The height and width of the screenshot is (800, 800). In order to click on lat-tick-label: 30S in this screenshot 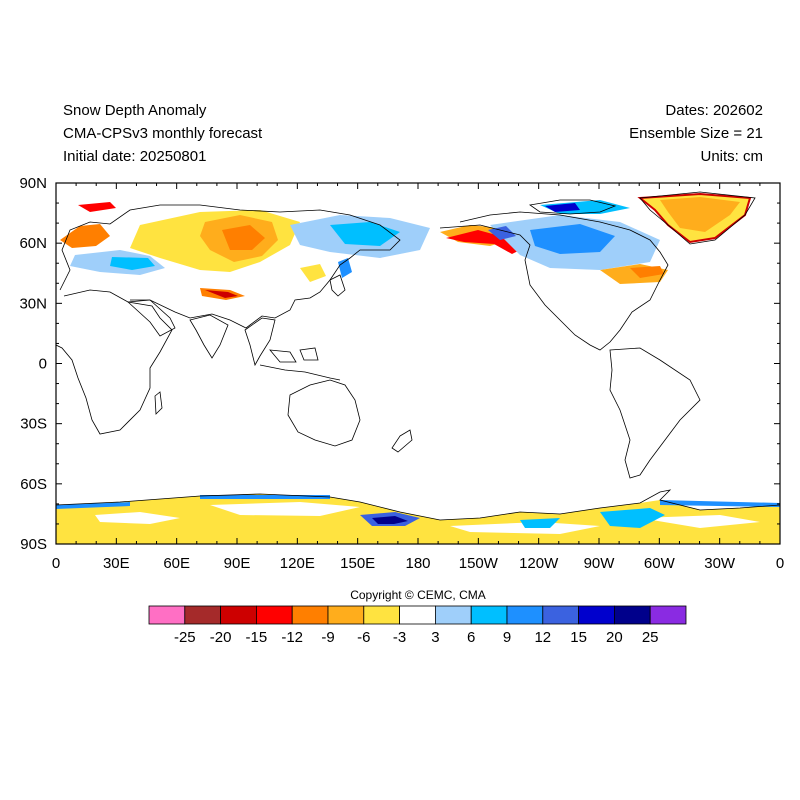, I will do `click(33, 424)`.